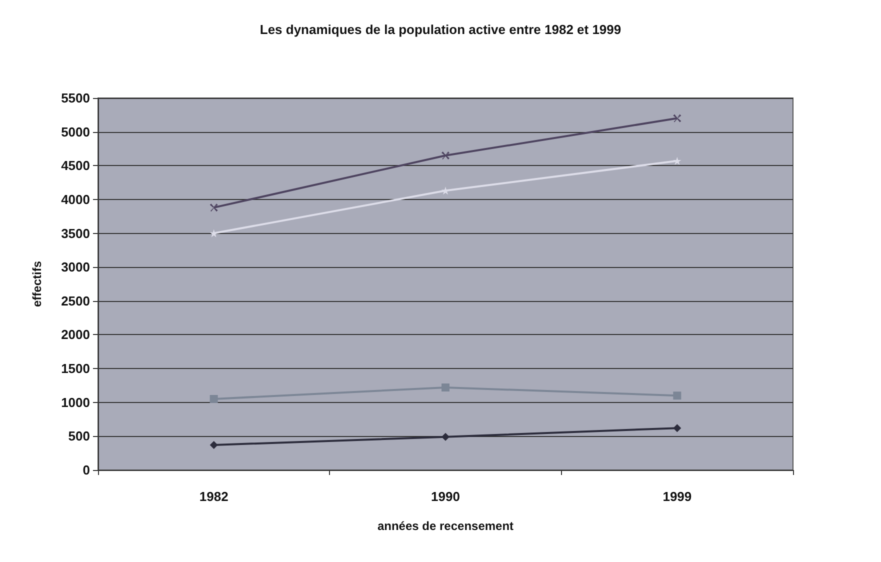  Describe the element at coordinates (445, 526) in the screenshot. I see `x-axis-title: années de recensement` at that location.